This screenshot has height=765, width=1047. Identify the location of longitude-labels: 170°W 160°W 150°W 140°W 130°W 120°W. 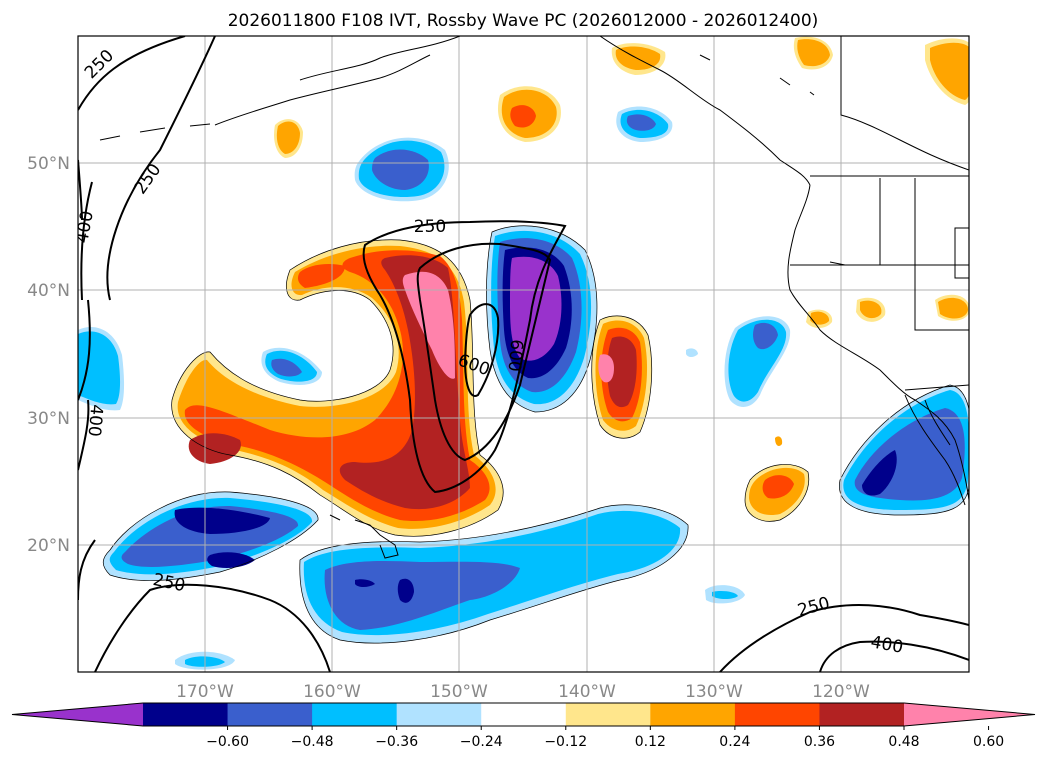
(523, 692).